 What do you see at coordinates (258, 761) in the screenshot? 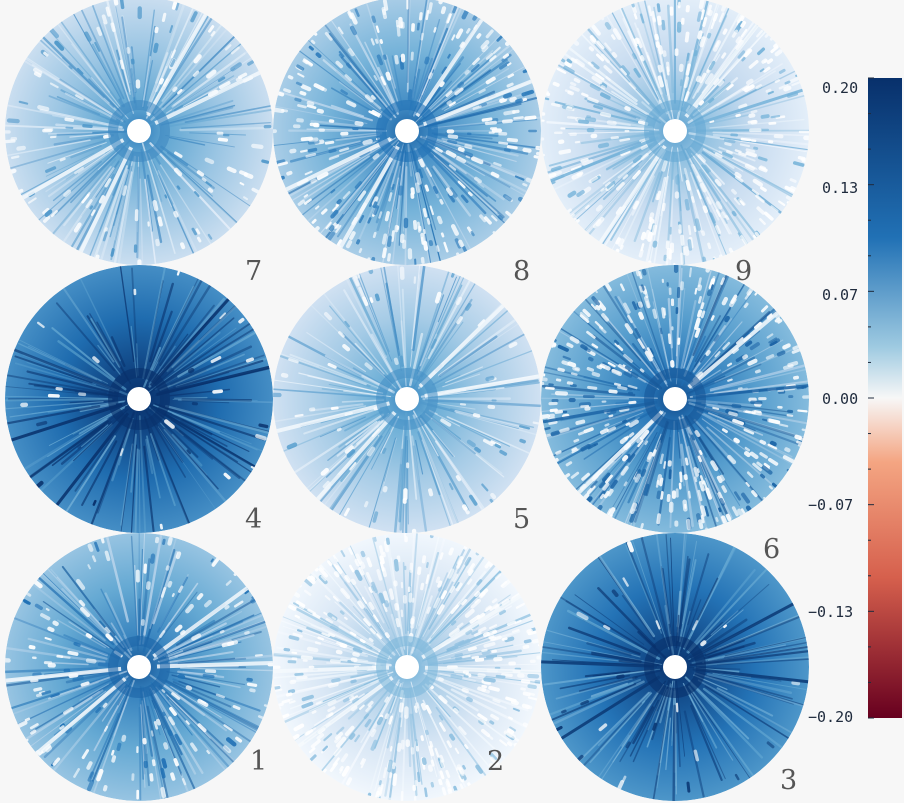
I see `panel-label-1: 1` at bounding box center [258, 761].